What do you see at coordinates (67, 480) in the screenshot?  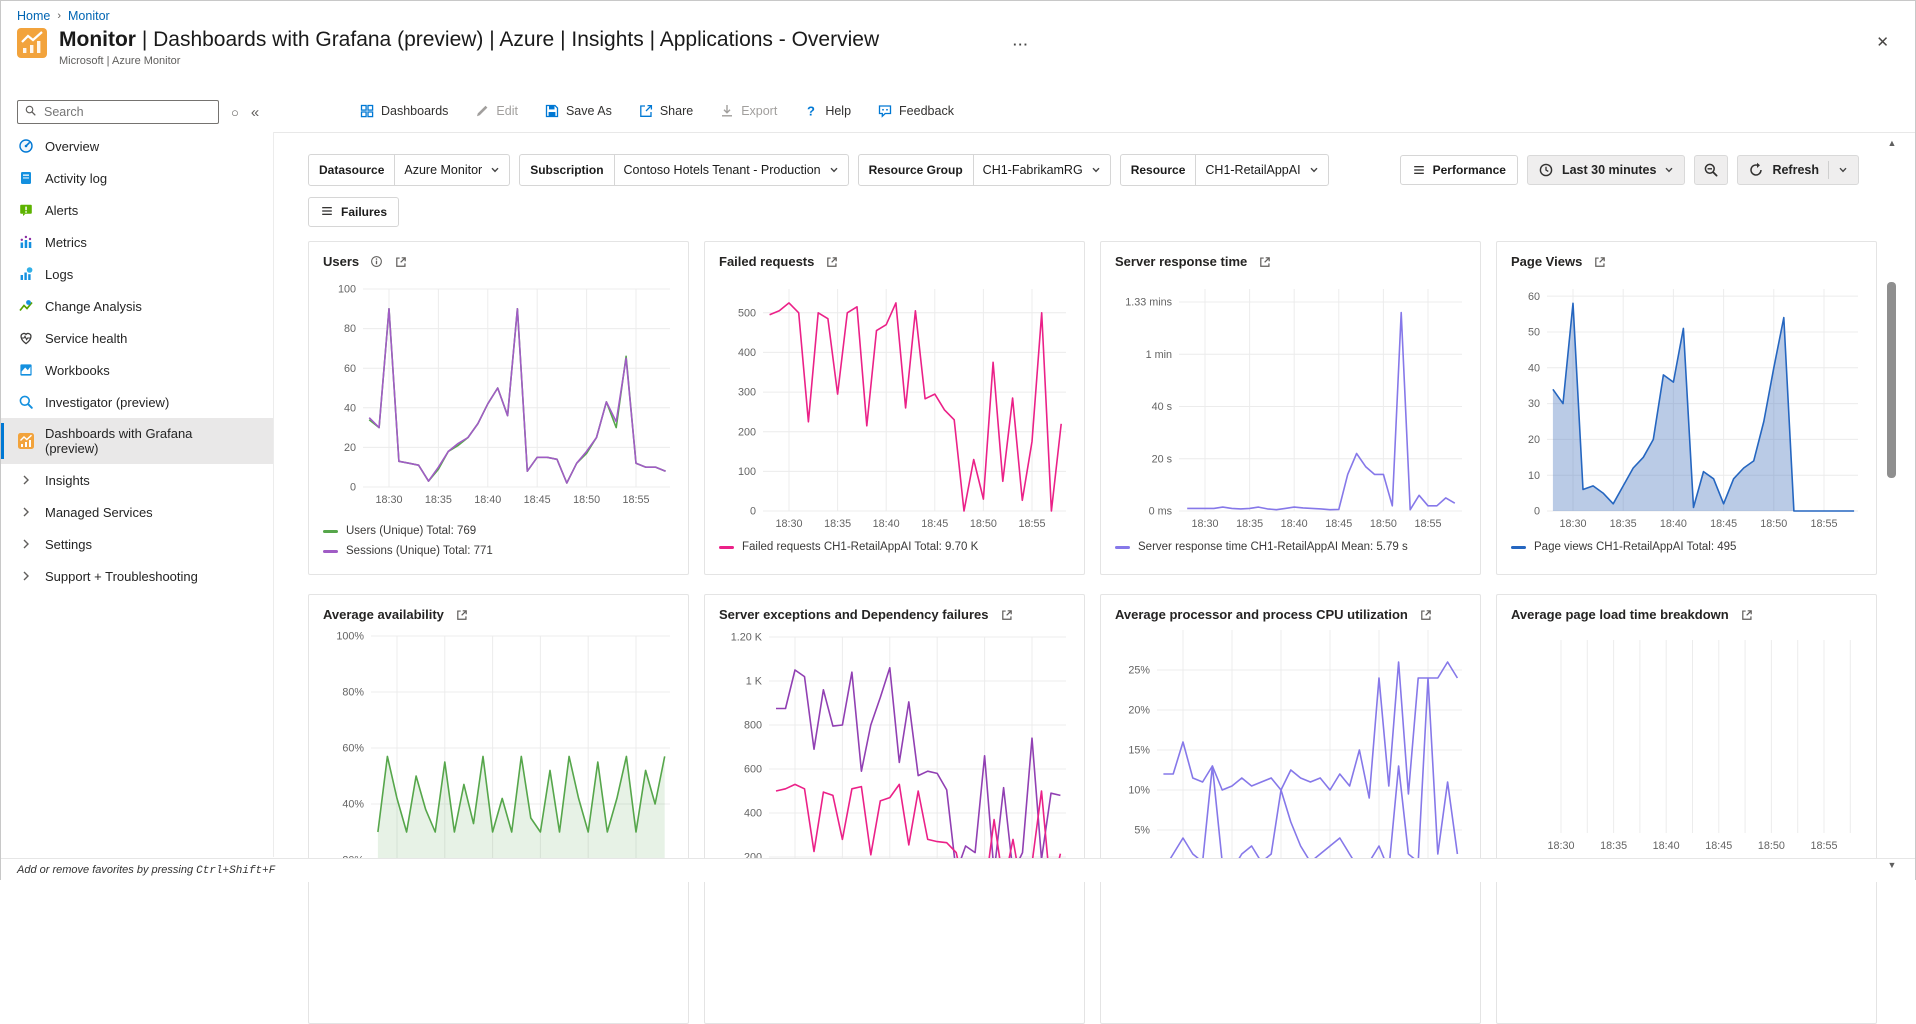 I see `sidebar-item-label: Insights` at bounding box center [67, 480].